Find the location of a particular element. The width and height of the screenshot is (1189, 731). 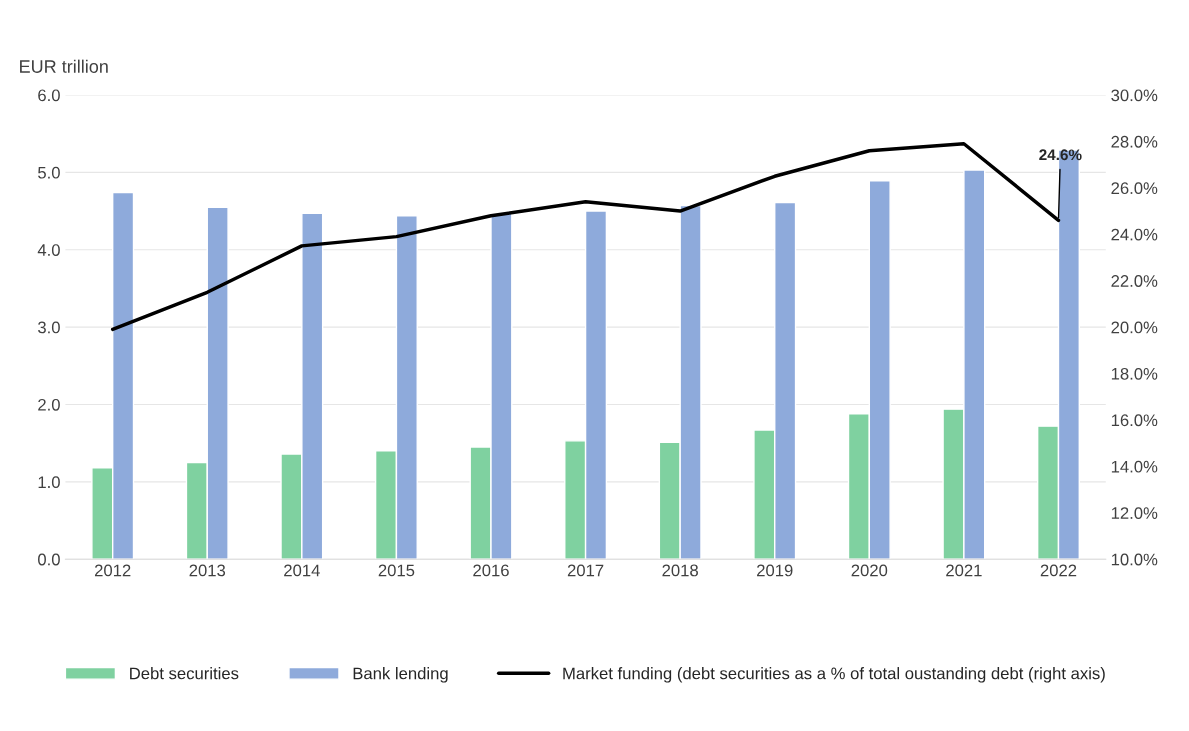

y2-tick-label: 16.0% is located at coordinates (1134, 420).